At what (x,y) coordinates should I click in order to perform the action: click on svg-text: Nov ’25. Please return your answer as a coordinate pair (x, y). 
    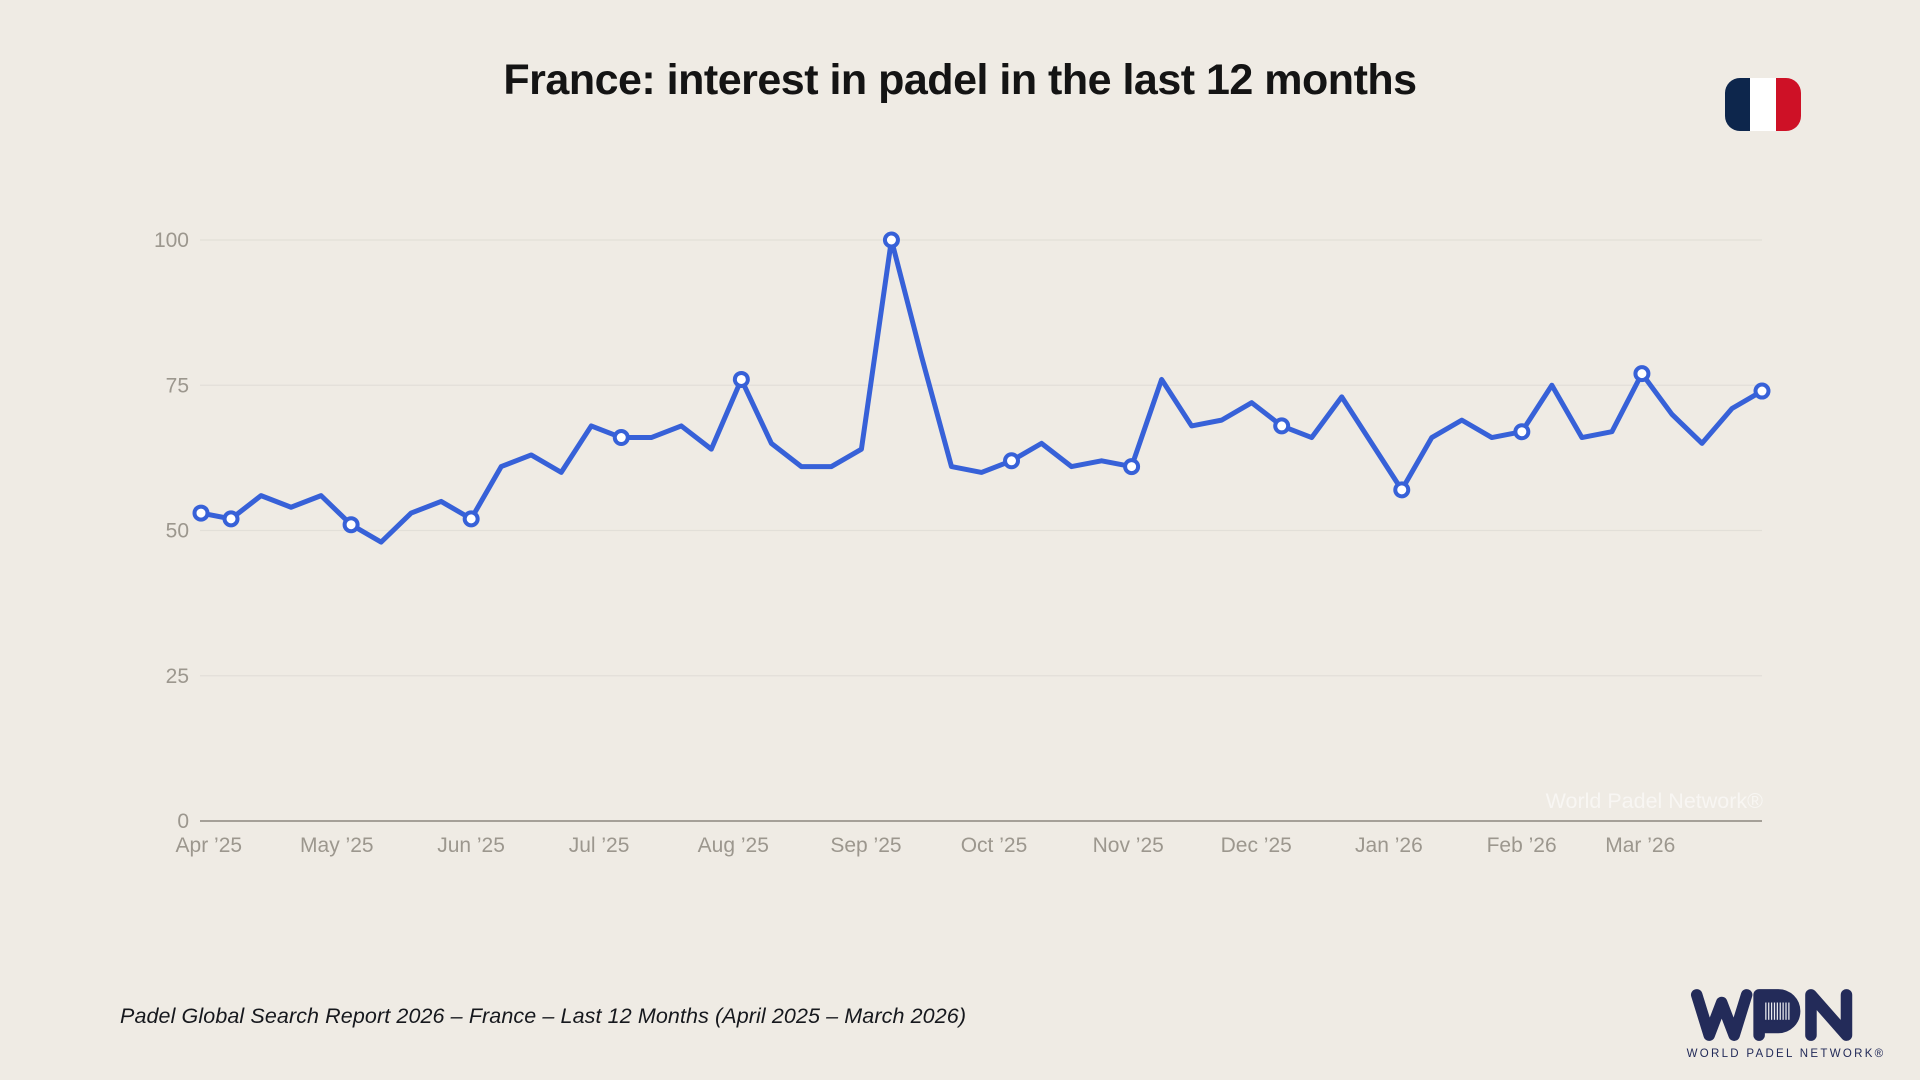
    Looking at the image, I should click on (1128, 845).